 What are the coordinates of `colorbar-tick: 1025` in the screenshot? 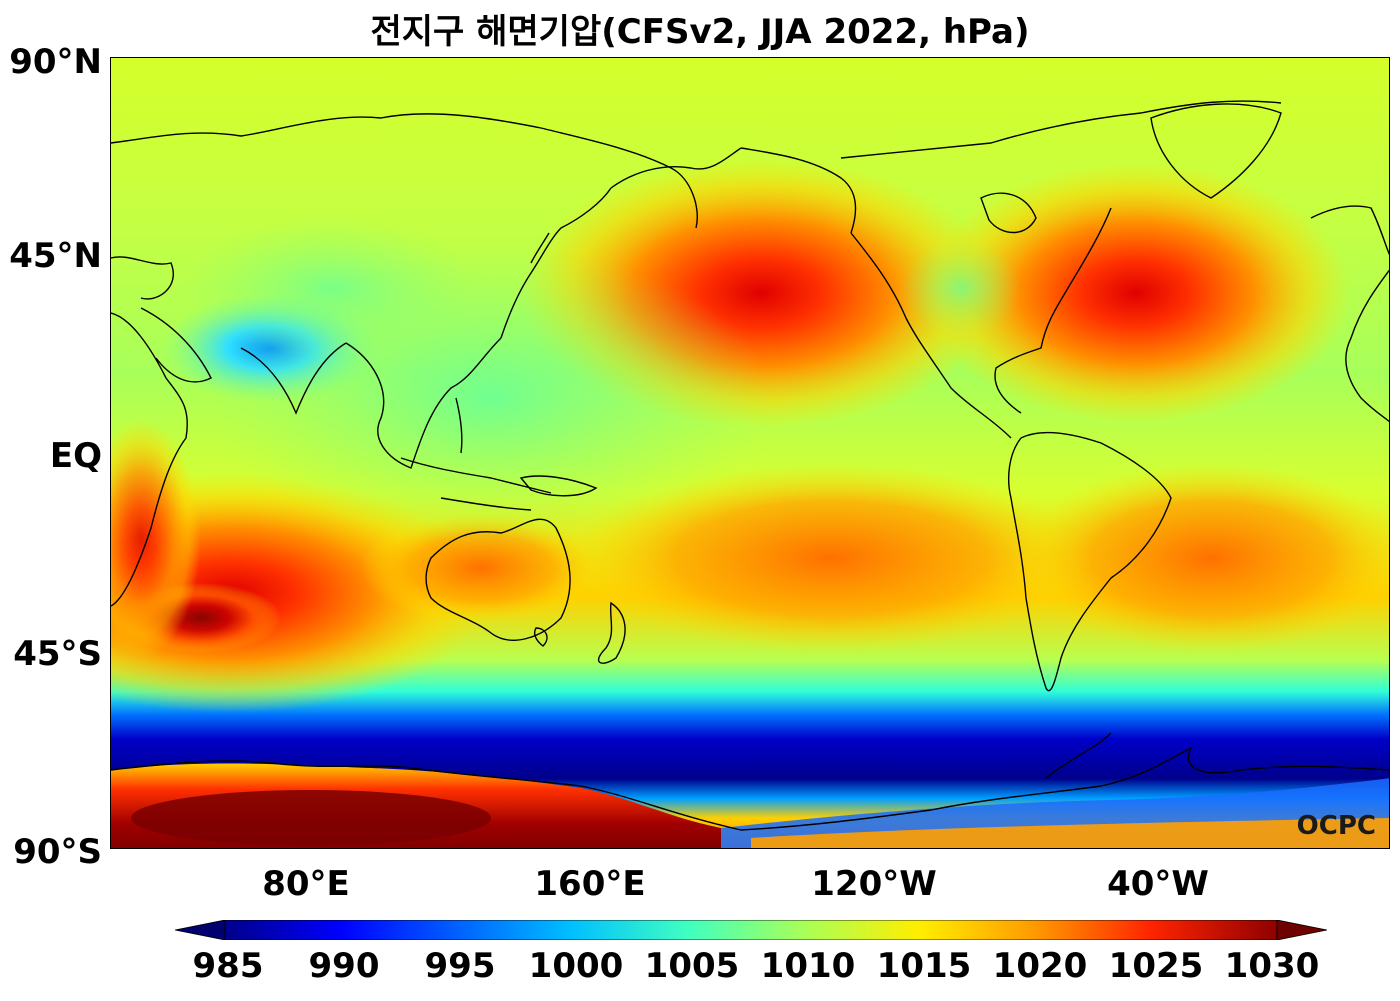 It's located at (1156, 966).